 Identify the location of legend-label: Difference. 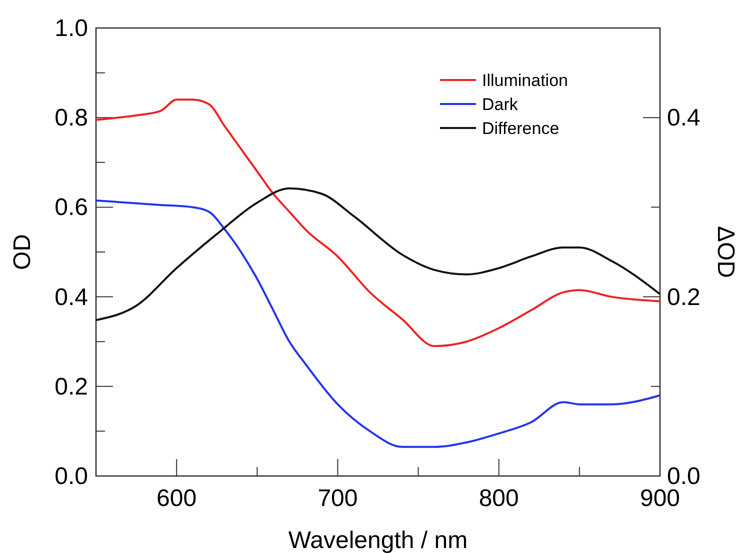
(521, 128).